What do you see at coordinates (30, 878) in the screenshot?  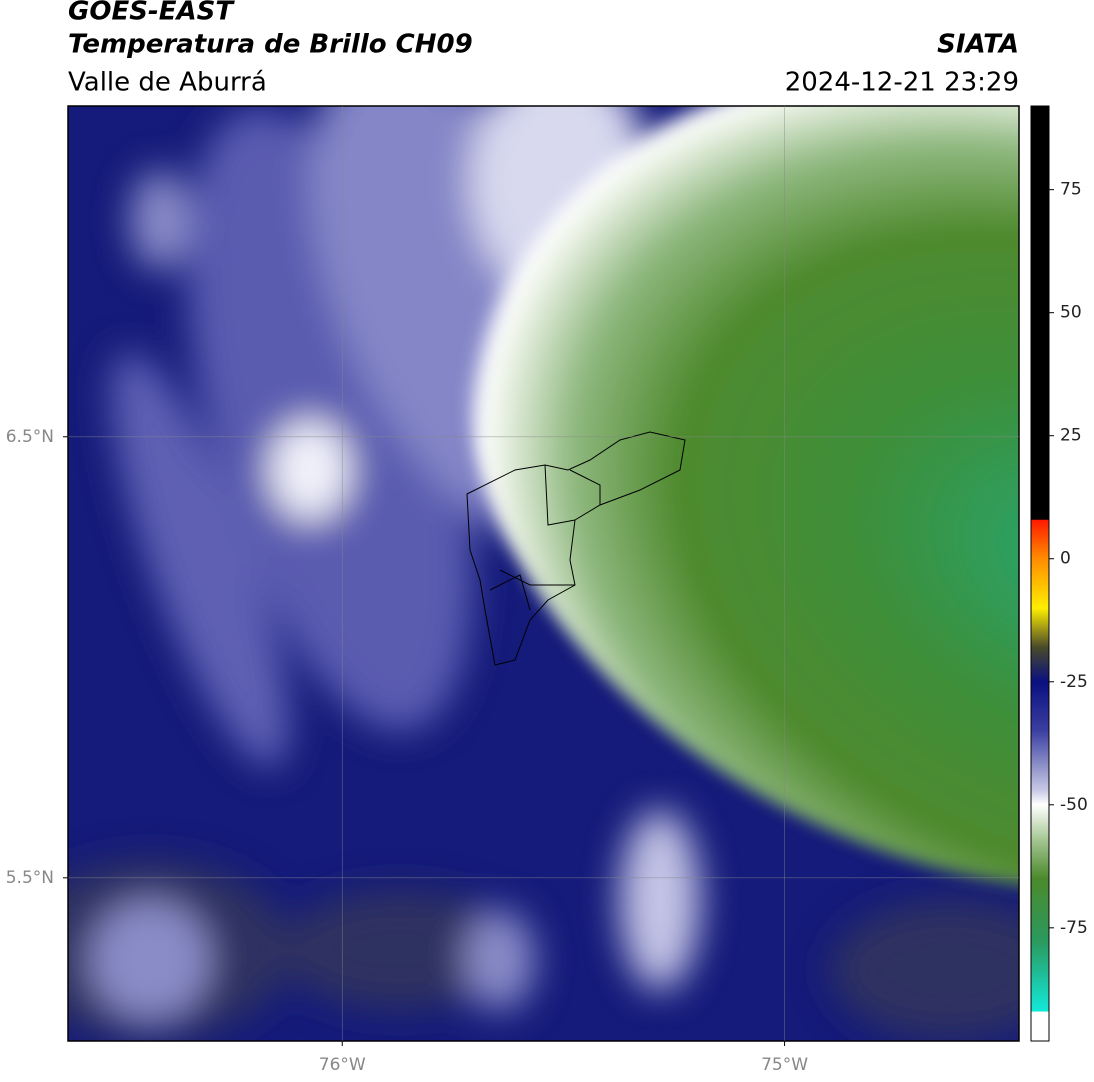 I see `y-tick-label: 5.5°N` at bounding box center [30, 878].